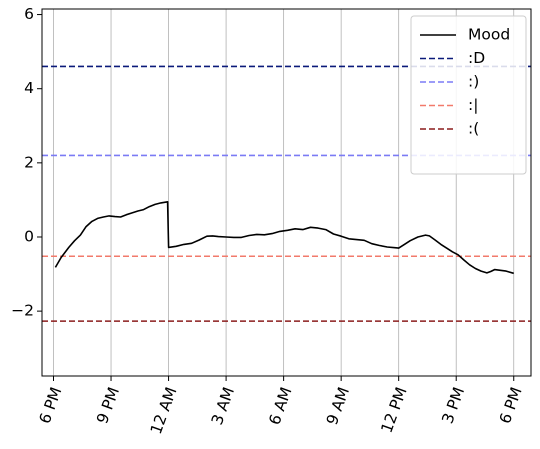 This screenshot has height=449, width=540. I want to click on legend: Mood :D:) :| :(, so click(468, 95).